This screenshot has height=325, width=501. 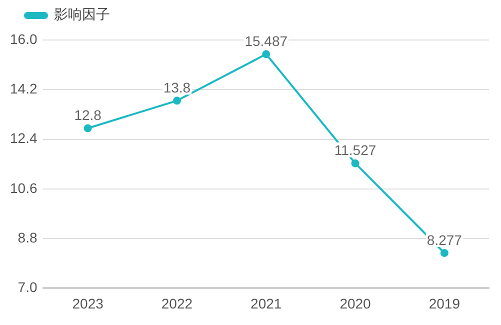 I want to click on y-tick-label: 14.2, so click(x=24, y=88).